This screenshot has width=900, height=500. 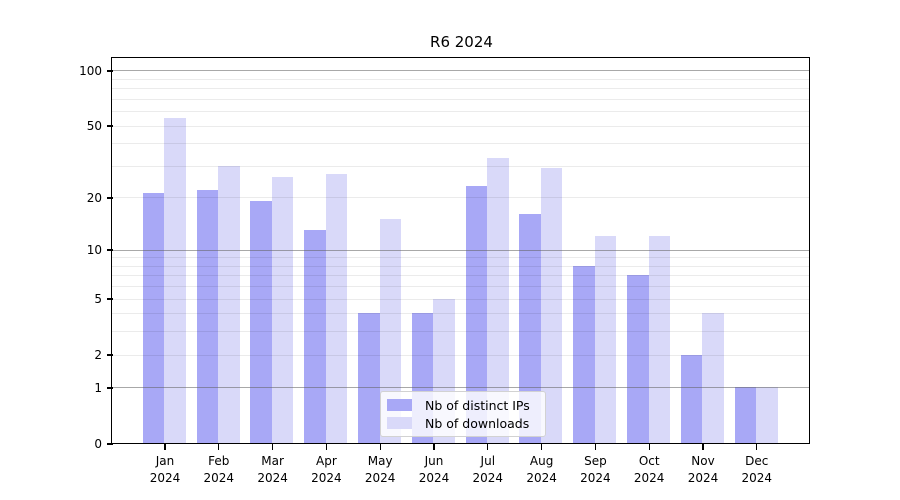 I want to click on y-tick-label: 100, so click(x=90, y=70).